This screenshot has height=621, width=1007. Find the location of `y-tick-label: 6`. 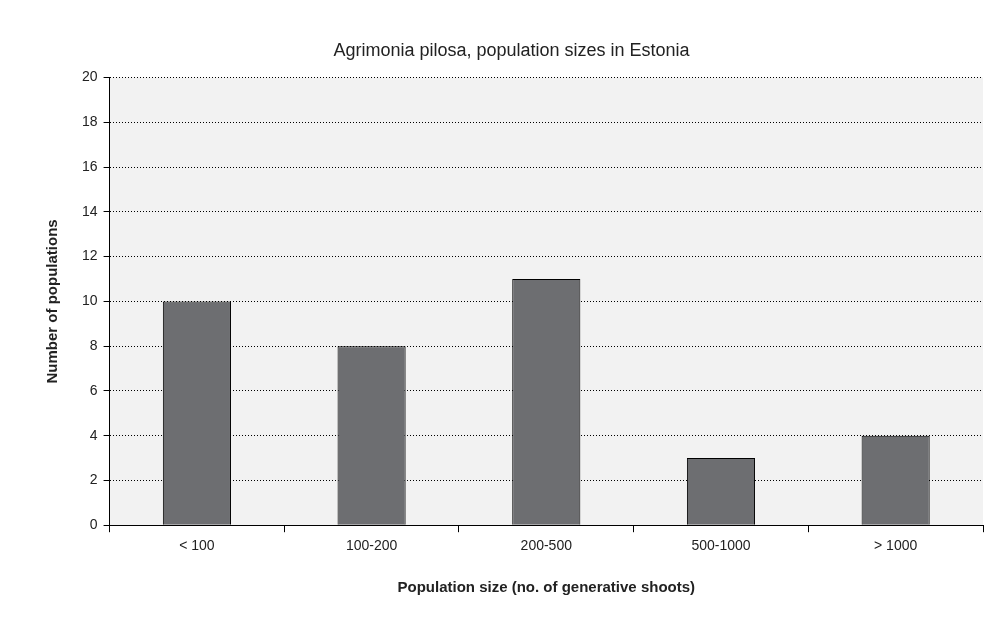

y-tick-label: 6 is located at coordinates (93, 389).